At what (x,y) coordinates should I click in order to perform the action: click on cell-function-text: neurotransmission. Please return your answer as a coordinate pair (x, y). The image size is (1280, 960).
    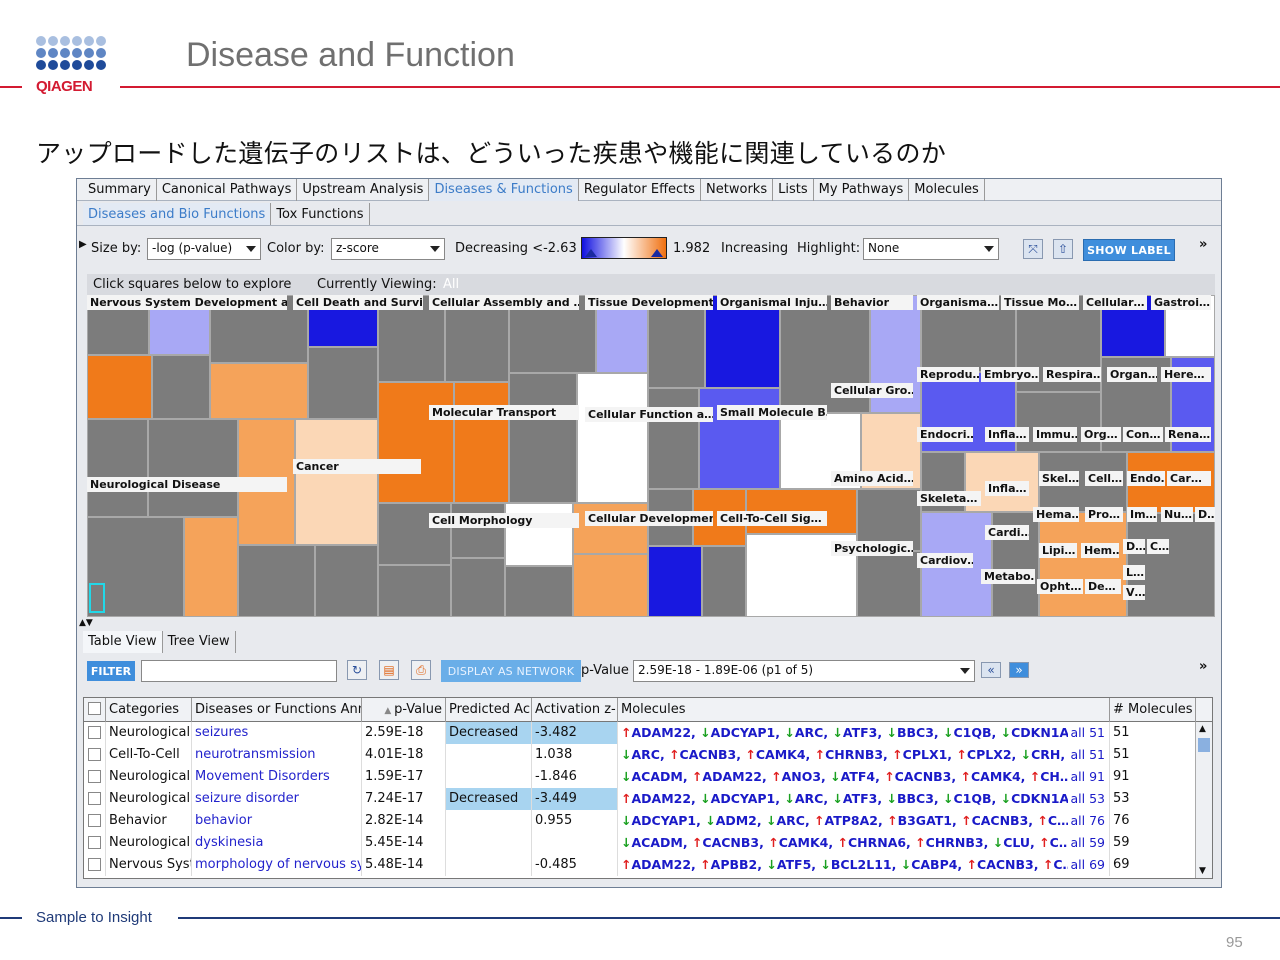
    Looking at the image, I should click on (255, 754).